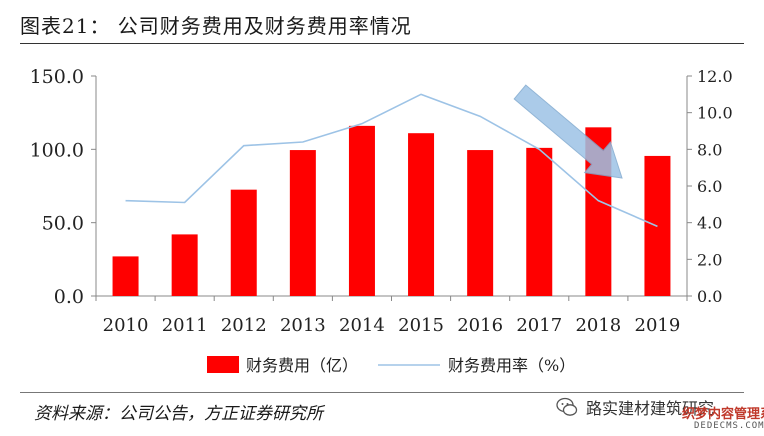 The image size is (764, 436). What do you see at coordinates (723, 414) in the screenshot?
I see `watermark-overlay: 织梦内容管理系统` at bounding box center [723, 414].